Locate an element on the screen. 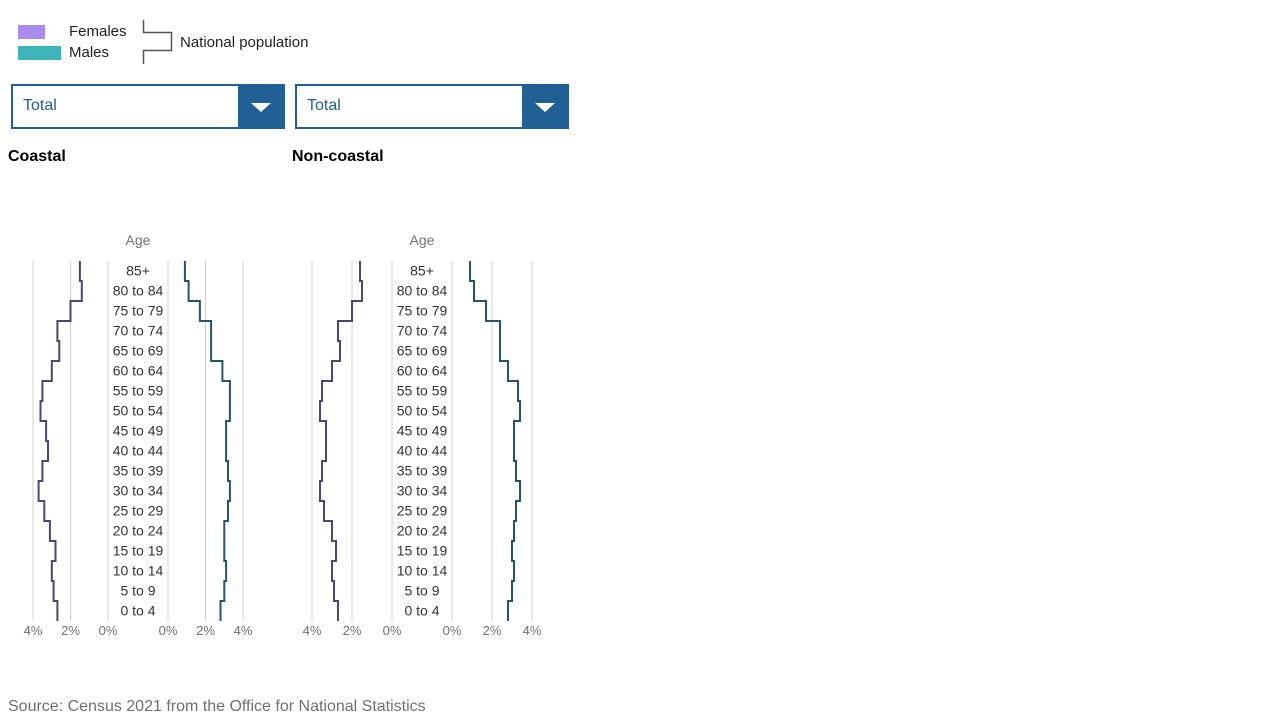 The width and height of the screenshot is (1280, 726). coastal-age-label: 0 to 4 is located at coordinates (137, 611).